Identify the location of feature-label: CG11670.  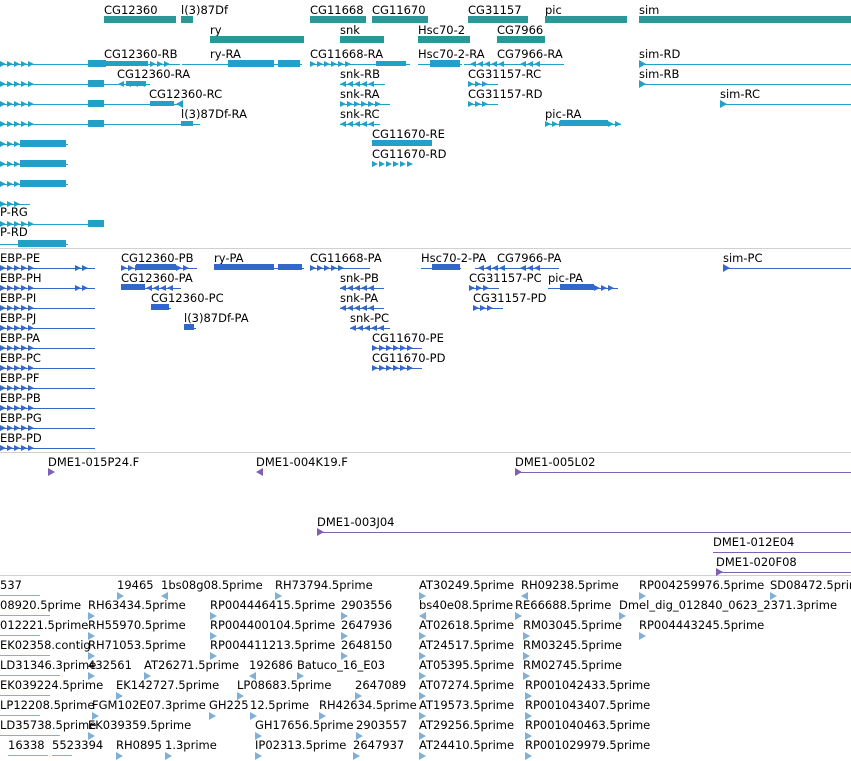
(399, 10).